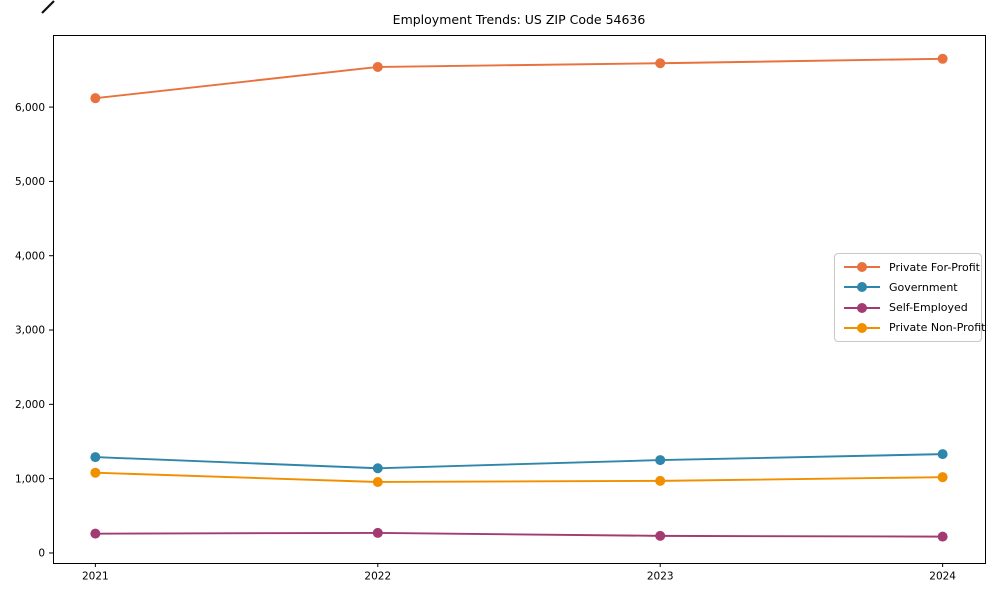 The image size is (1000, 600). Describe the element at coordinates (942, 577) in the screenshot. I see `x-tick-label: 2024` at that location.